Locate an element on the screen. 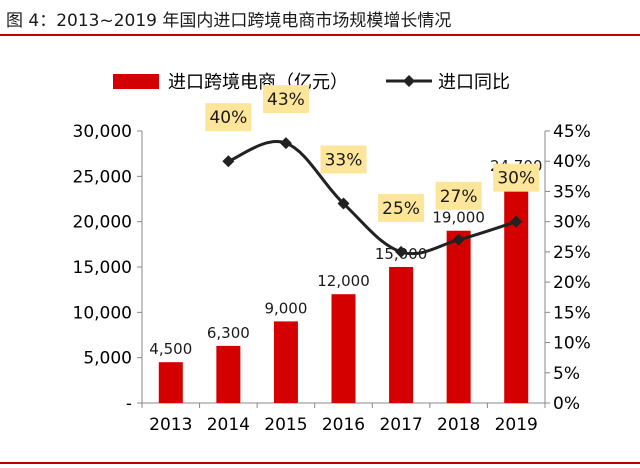 Image resolution: width=640 pixels, height=468 pixels. bar-value-label: 4,500 is located at coordinates (170, 349).